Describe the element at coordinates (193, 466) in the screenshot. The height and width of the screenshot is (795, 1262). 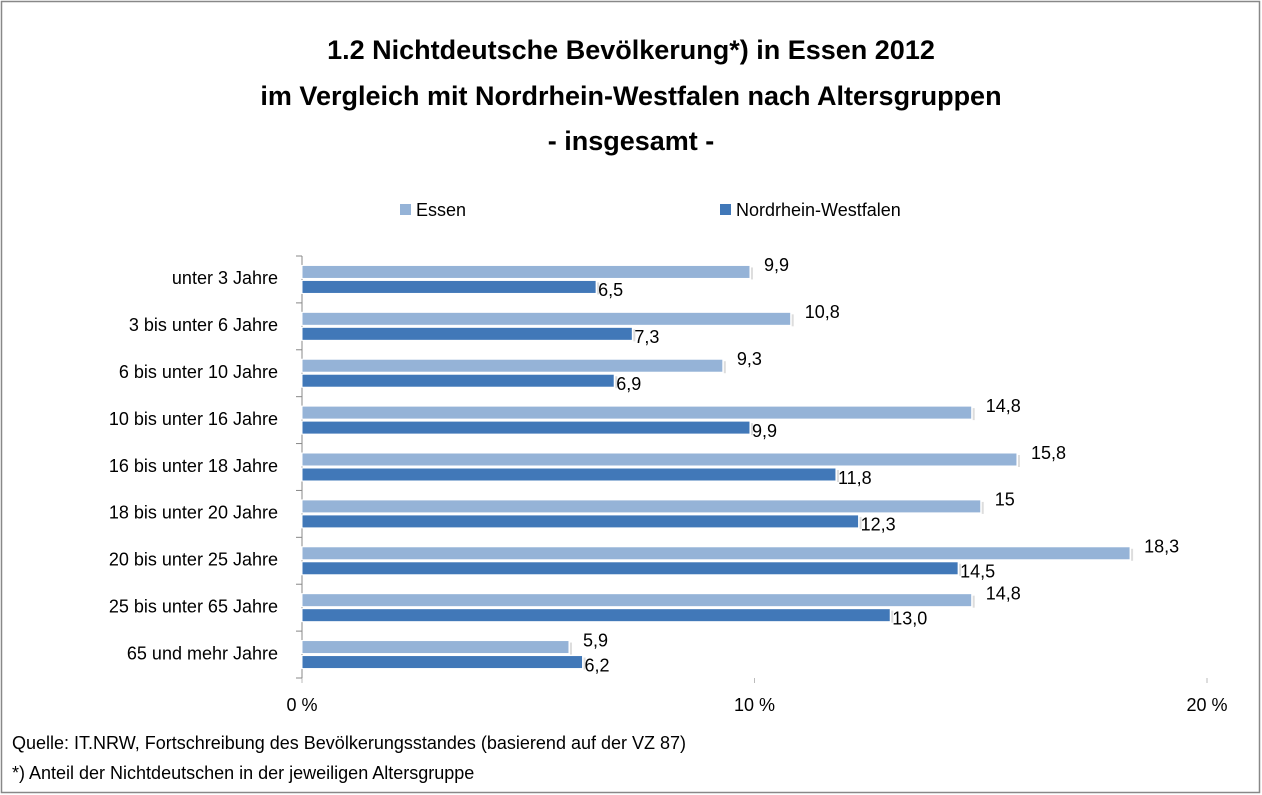
I see `y-tick-label: 16 bis unter 18 Jahre` at that location.